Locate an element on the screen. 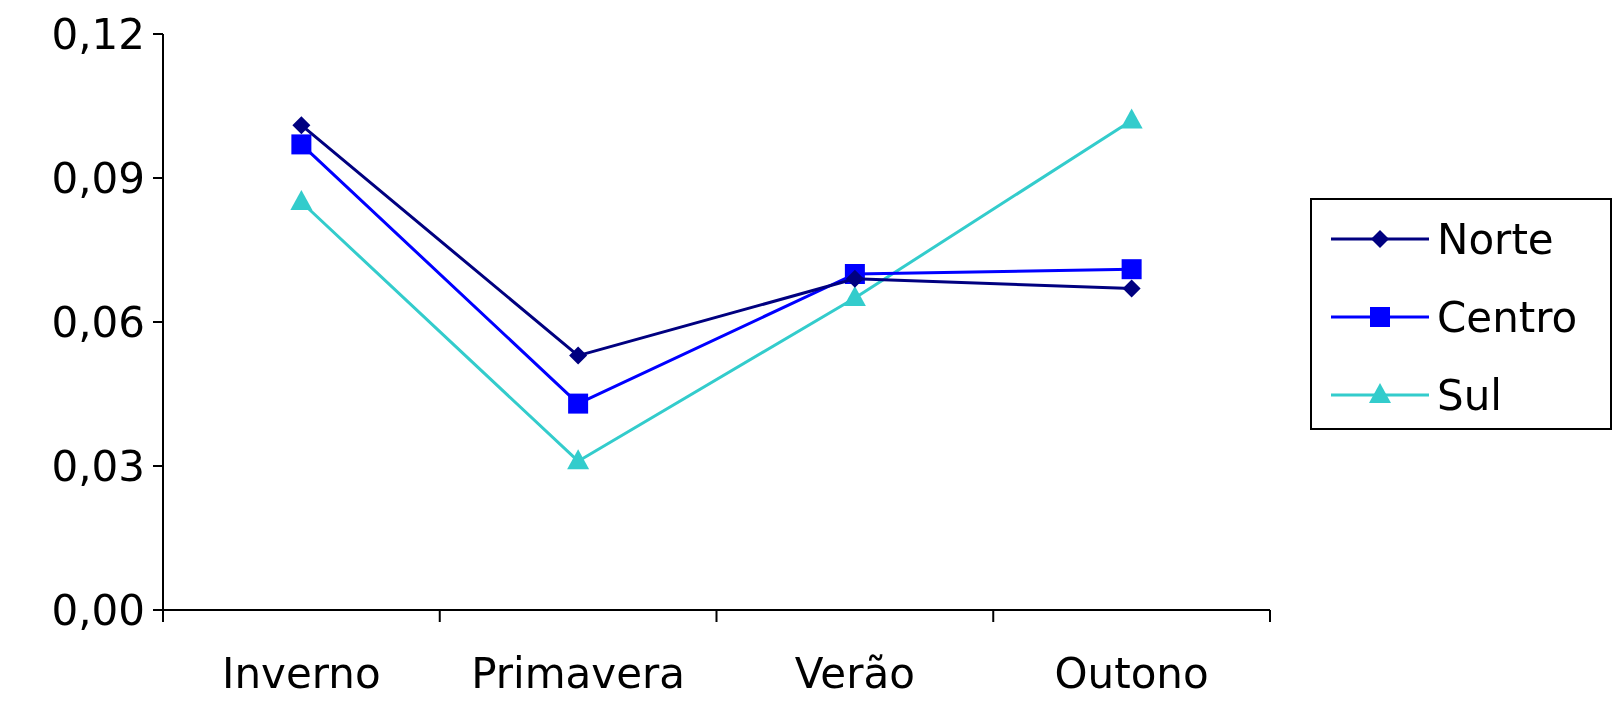  y-tick-label: 0,12 is located at coordinates (98, 35).